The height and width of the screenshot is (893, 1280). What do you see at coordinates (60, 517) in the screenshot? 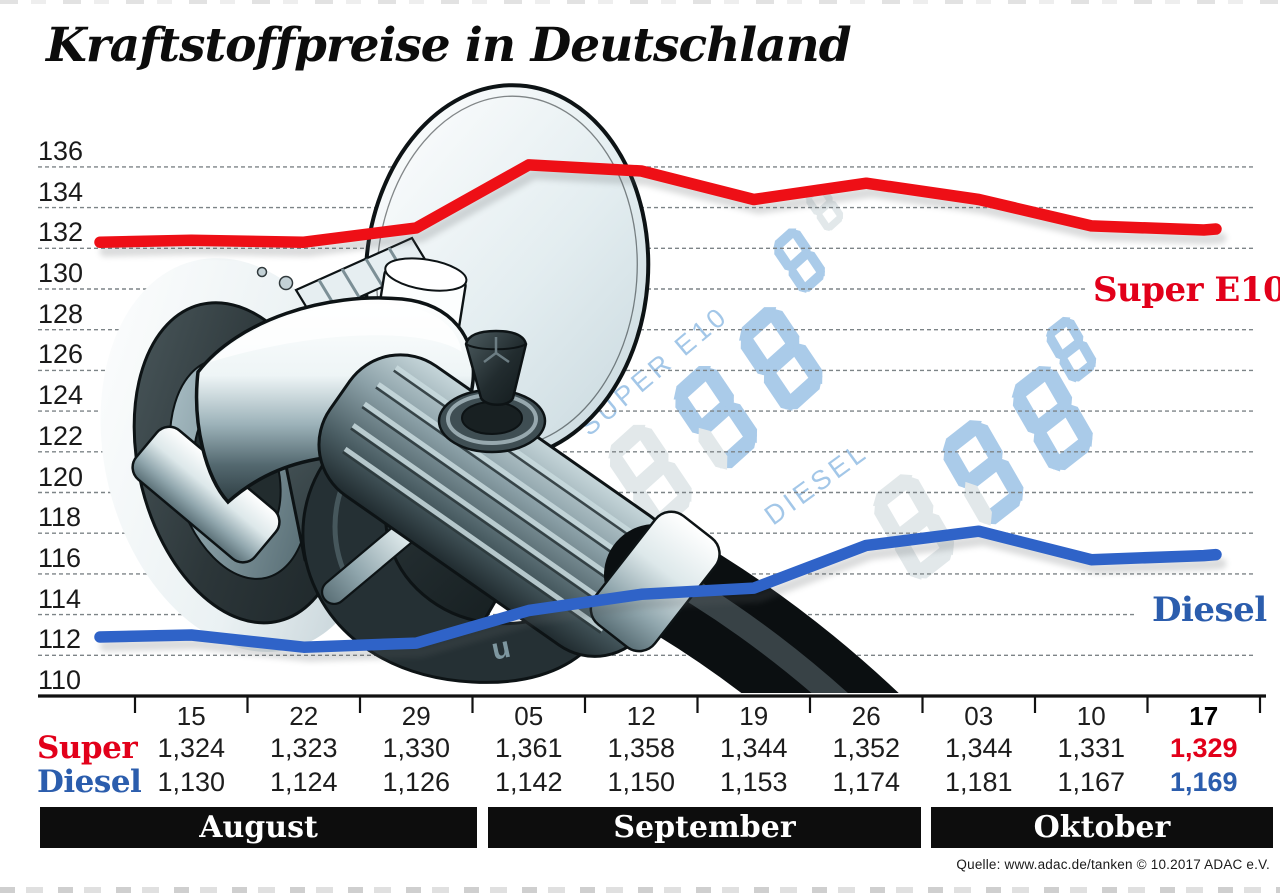
I see `y-tick-label: 118` at bounding box center [60, 517].